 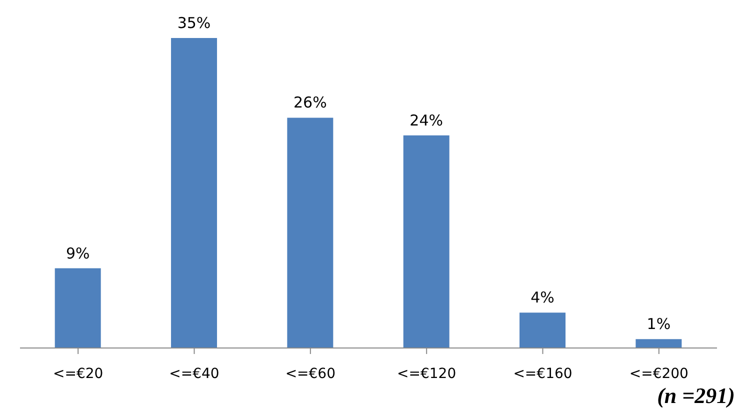 I want to click on data-label: 26%, so click(x=310, y=103).